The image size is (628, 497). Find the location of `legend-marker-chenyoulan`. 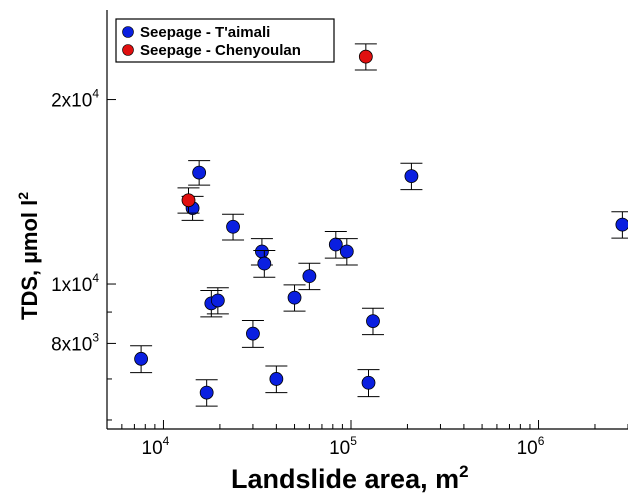

legend-marker-chenyoulan is located at coordinates (128, 50).